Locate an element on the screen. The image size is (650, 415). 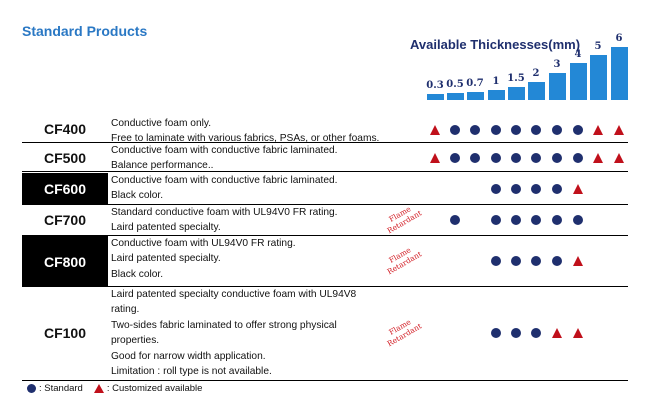
description-line: Conductive foam only. is located at coordinates (161, 123).